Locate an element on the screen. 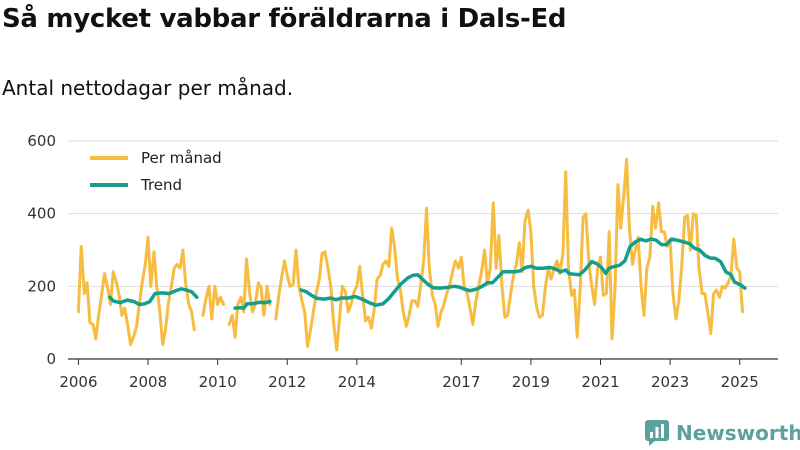 The height and width of the screenshot is (450, 800). x-tick-label: 2010 is located at coordinates (218, 382).